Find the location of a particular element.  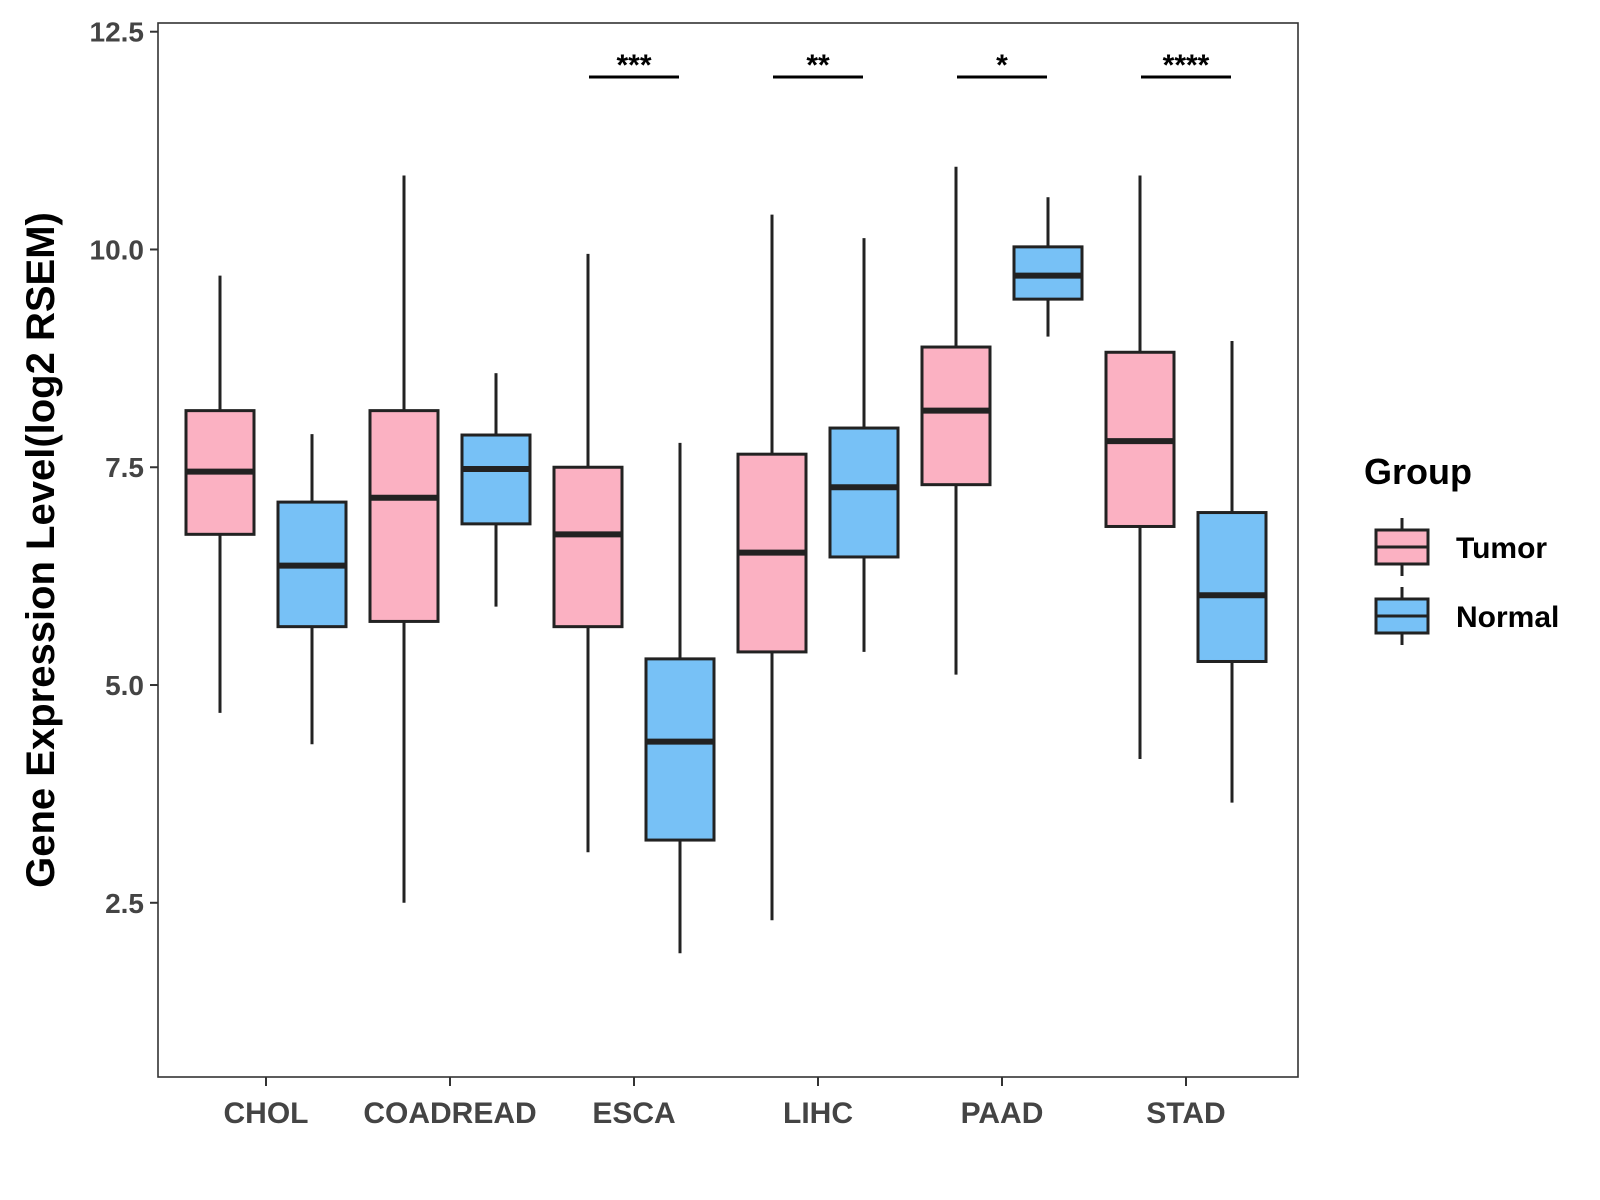

legend: Group Tumor Normal is located at coordinates (1461, 548).